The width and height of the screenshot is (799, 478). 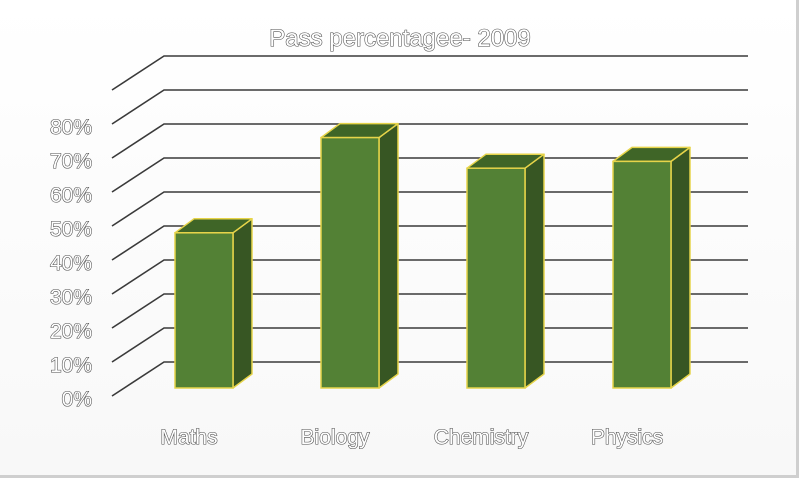 What do you see at coordinates (627, 437) in the screenshot?
I see `x-tick-label: Physics` at bounding box center [627, 437].